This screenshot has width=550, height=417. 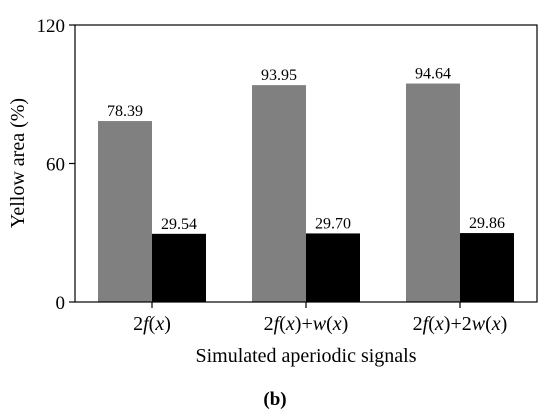 I want to click on y-tick-label-3: 120, so click(x=51, y=26).